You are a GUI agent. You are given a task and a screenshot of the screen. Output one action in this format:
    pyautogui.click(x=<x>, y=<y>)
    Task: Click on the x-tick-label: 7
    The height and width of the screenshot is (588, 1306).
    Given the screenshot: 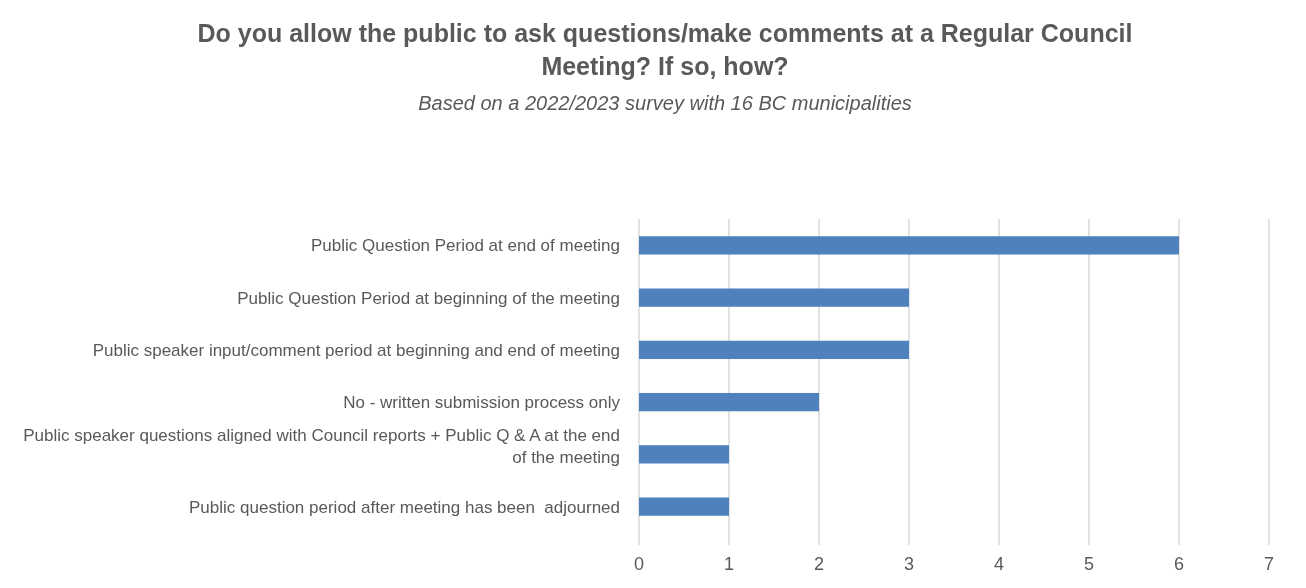 What is the action you would take?
    pyautogui.click(x=1269, y=564)
    